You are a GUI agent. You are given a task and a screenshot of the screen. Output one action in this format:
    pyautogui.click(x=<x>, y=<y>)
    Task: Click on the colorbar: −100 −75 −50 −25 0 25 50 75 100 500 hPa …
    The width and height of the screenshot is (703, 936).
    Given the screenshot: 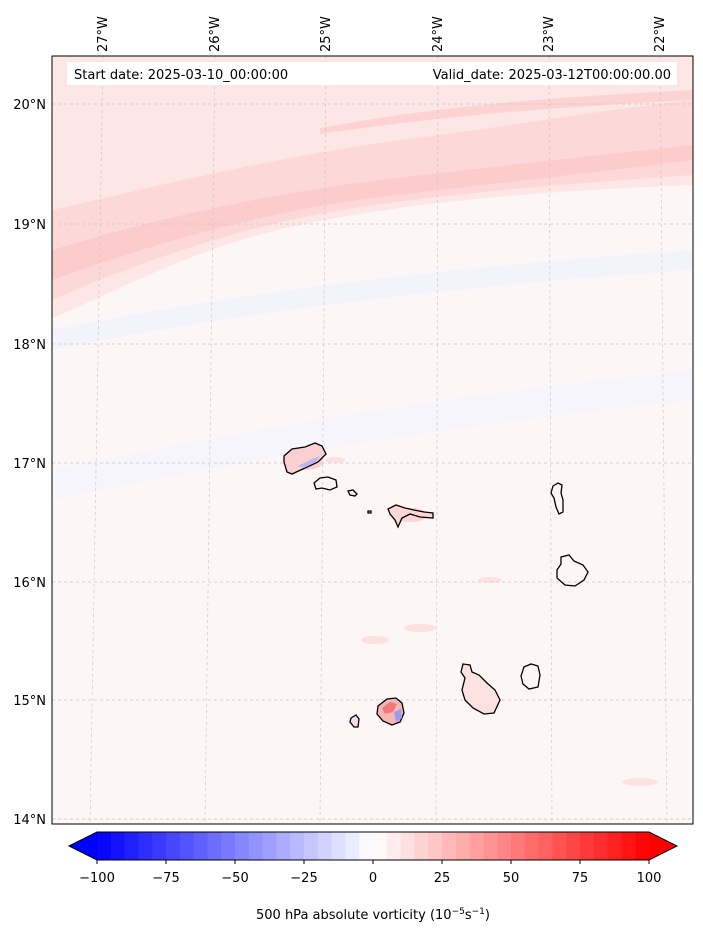 What is the action you would take?
    pyautogui.click(x=373, y=877)
    